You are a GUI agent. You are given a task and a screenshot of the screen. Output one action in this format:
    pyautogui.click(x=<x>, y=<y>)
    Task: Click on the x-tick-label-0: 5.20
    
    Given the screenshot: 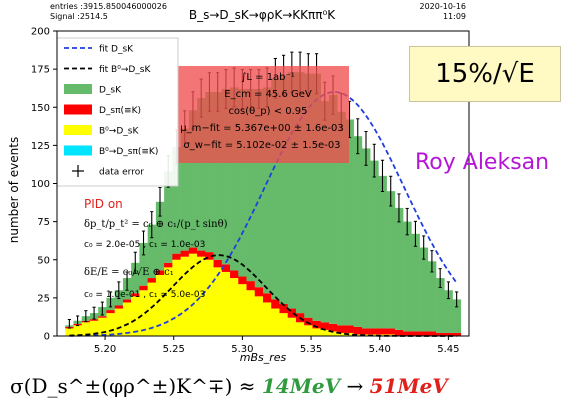 What is the action you would take?
    pyautogui.click(x=105, y=349)
    